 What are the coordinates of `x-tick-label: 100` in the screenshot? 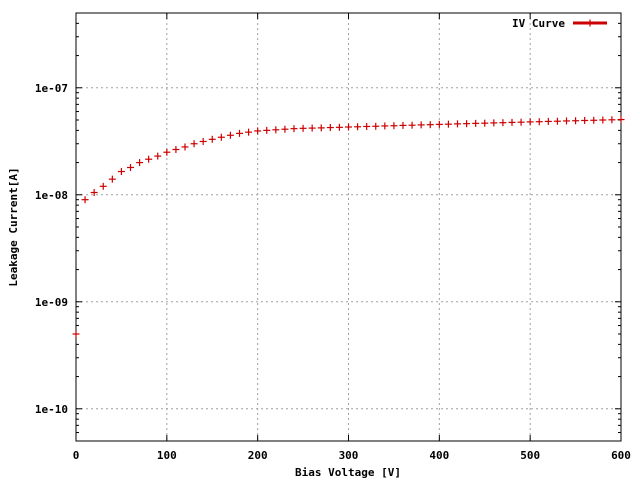 It's located at (167, 455).